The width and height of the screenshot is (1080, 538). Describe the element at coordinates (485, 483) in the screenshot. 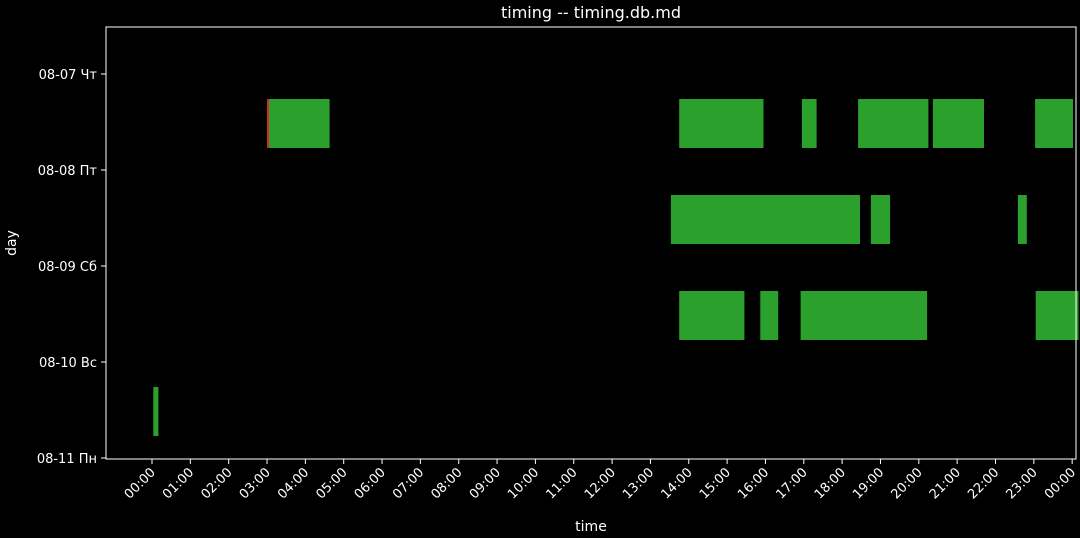

I see `x-tick-label: 09:00` at that location.